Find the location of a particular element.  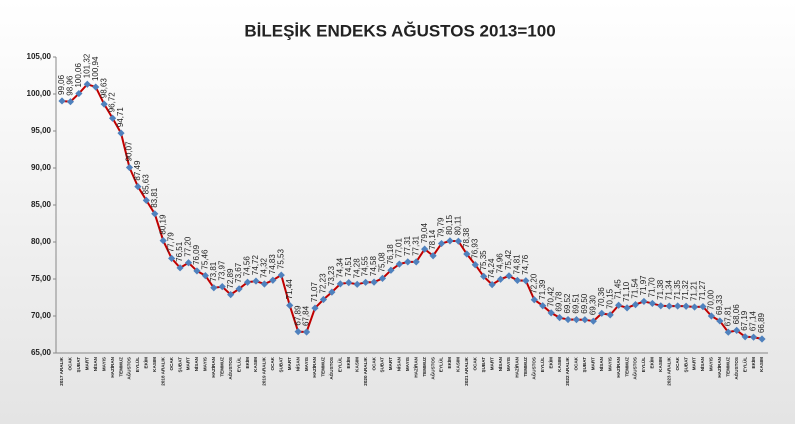

data-label: 71,70 is located at coordinates (651, 287).